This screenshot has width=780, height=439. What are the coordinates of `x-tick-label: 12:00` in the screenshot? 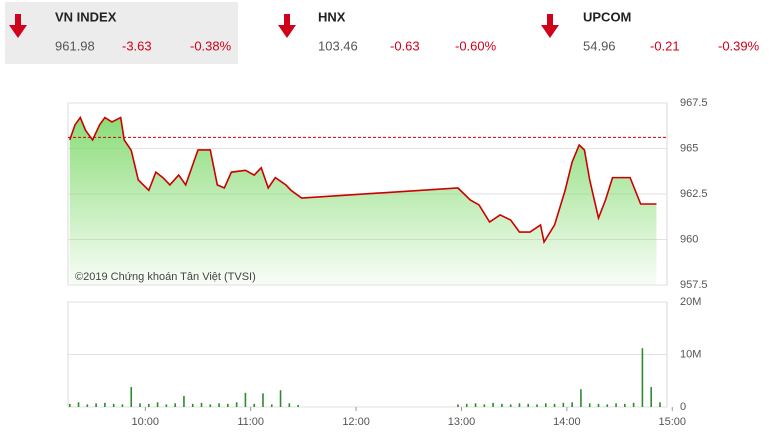 It's located at (356, 422).